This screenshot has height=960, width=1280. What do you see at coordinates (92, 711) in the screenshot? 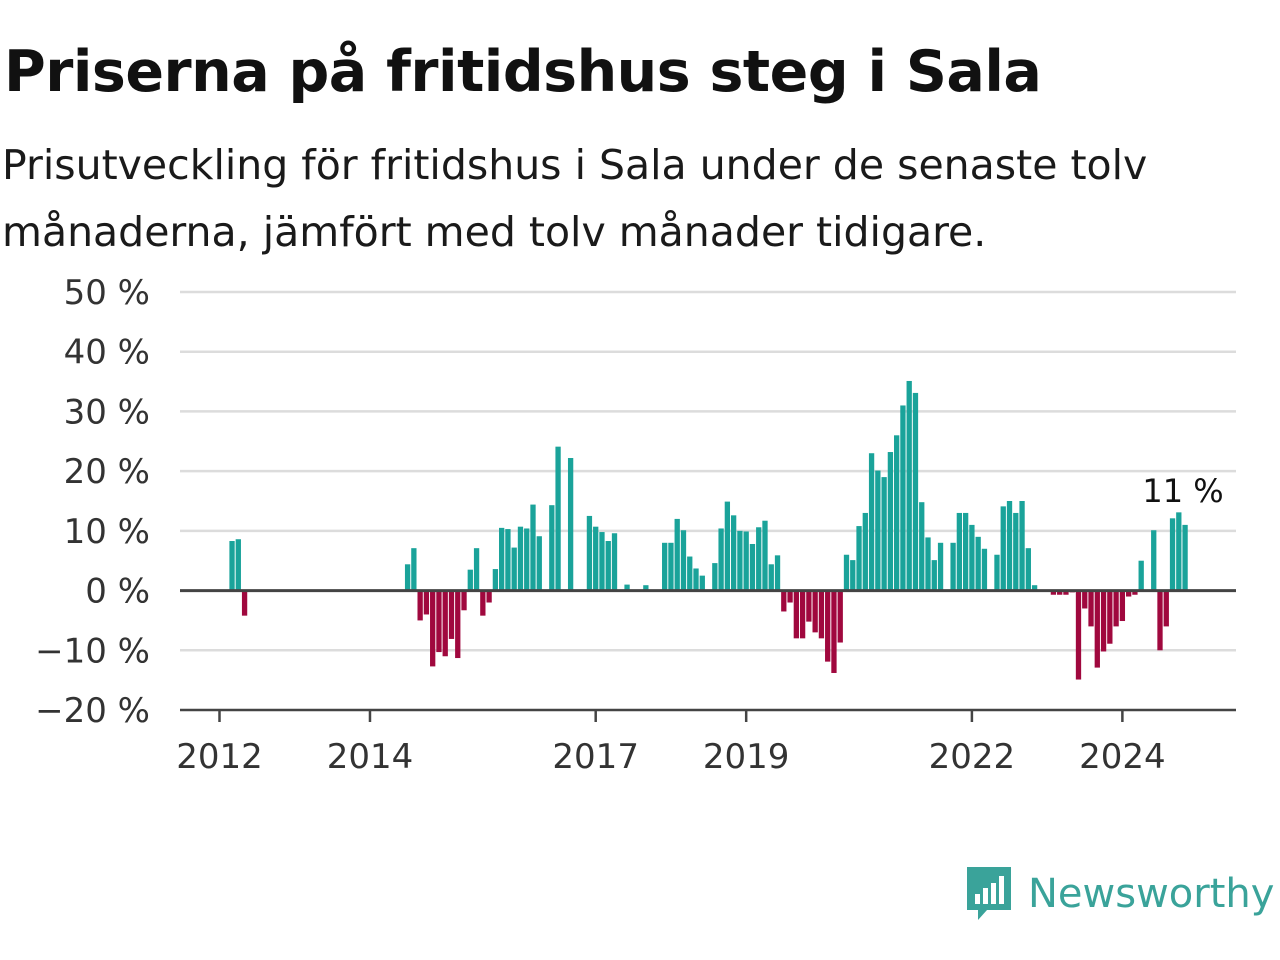
I see `y-tick-label: −20 %` at bounding box center [92, 711].